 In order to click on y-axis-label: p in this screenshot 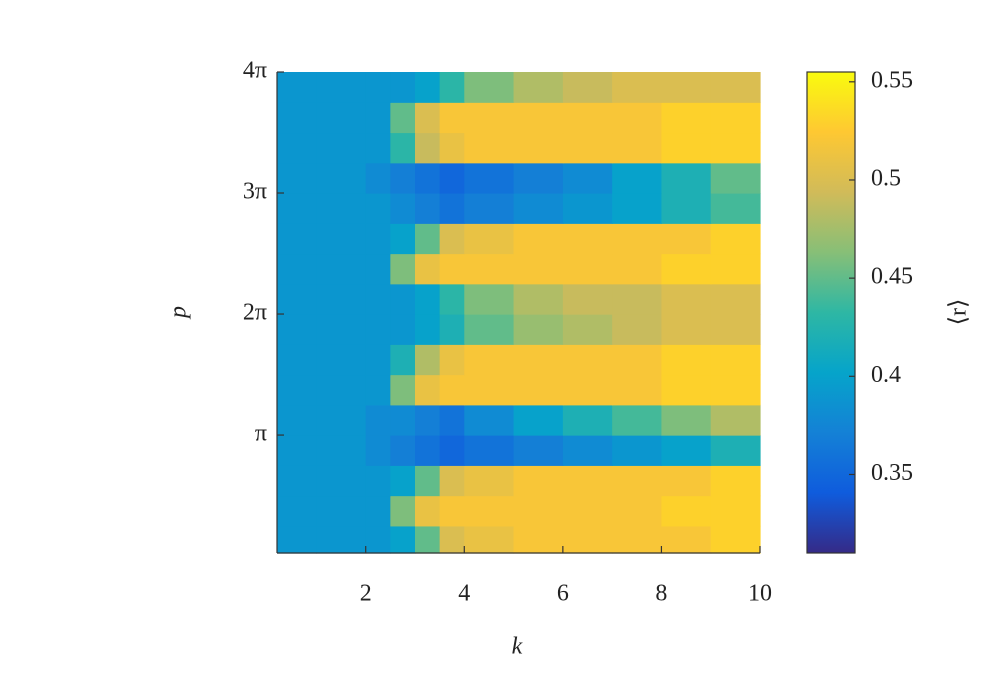, I will do `click(179, 313)`.